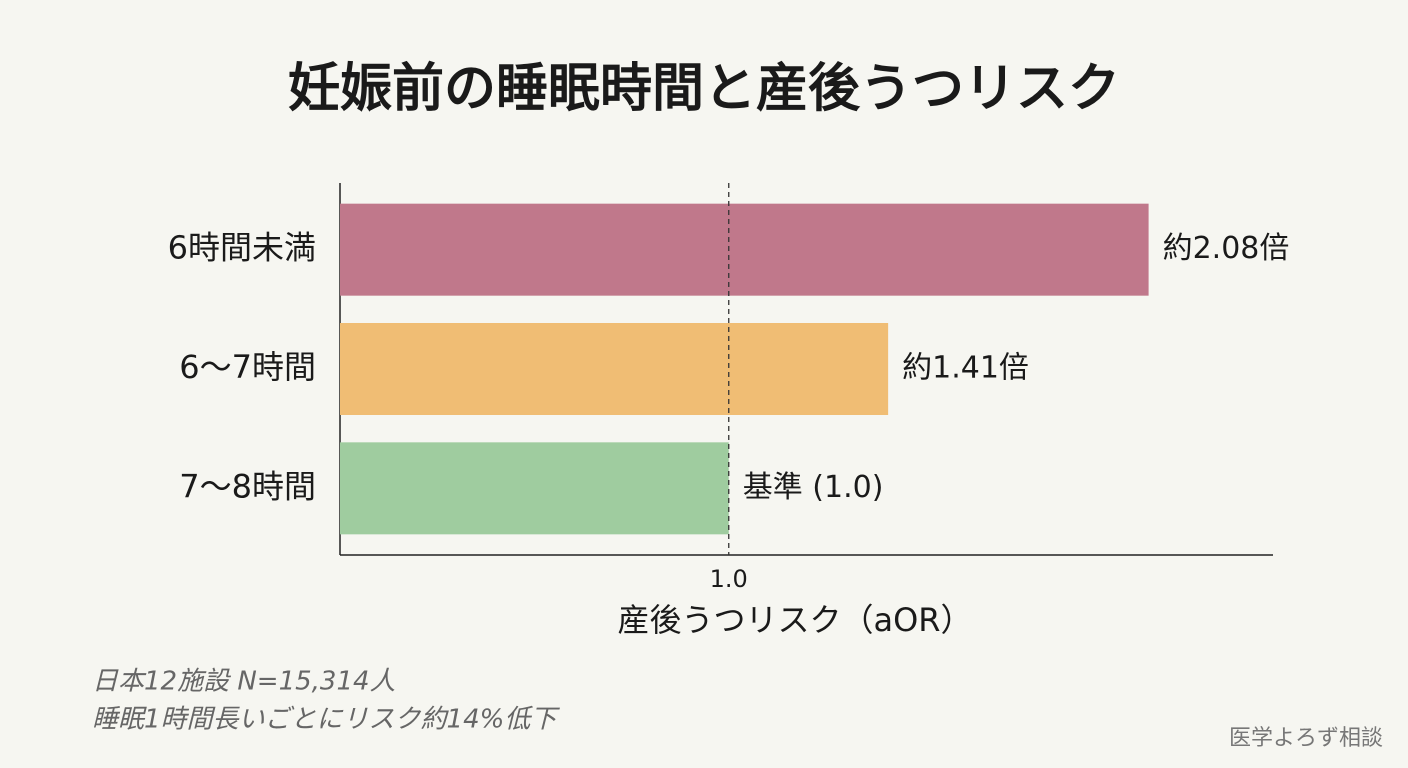 Image resolution: width=1408 pixels, height=768 pixels. Describe the element at coordinates (242, 248) in the screenshot. I see `y-tick-label: 6時間未満` at that location.